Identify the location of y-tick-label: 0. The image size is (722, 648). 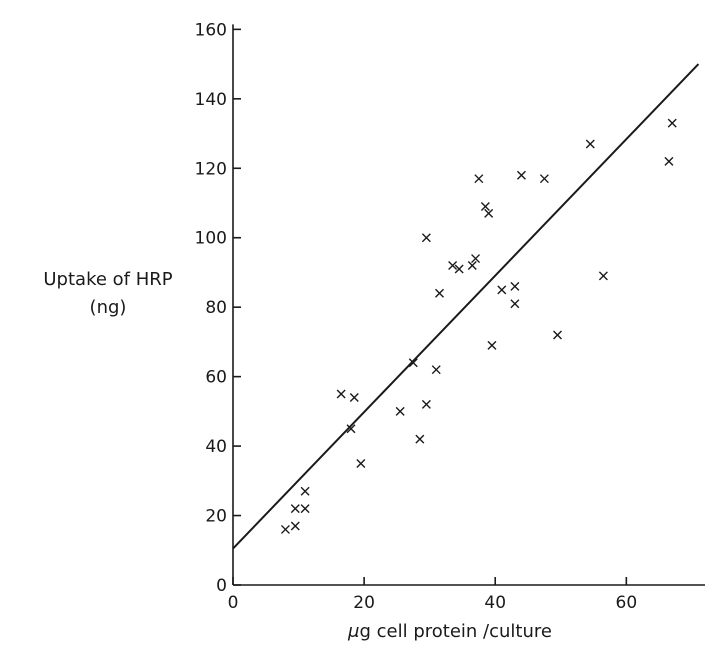
(221, 586).